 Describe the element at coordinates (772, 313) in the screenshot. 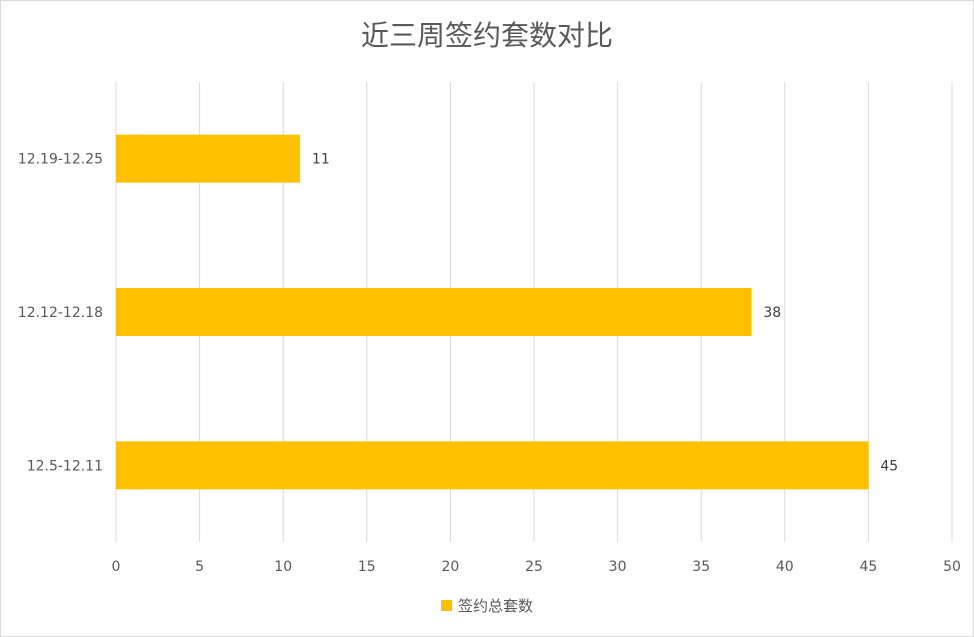

I see `data-label: 38` at that location.